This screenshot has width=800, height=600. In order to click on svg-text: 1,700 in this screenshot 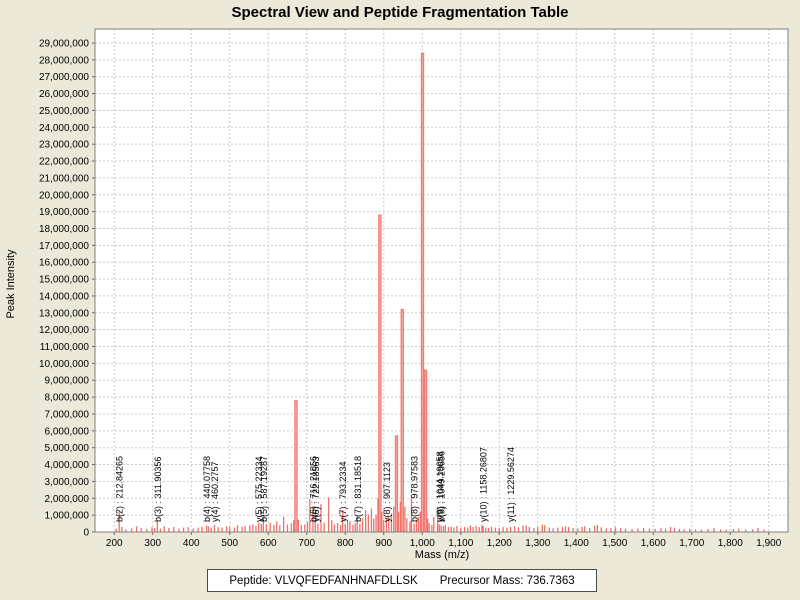, I will do `click(691, 543)`.